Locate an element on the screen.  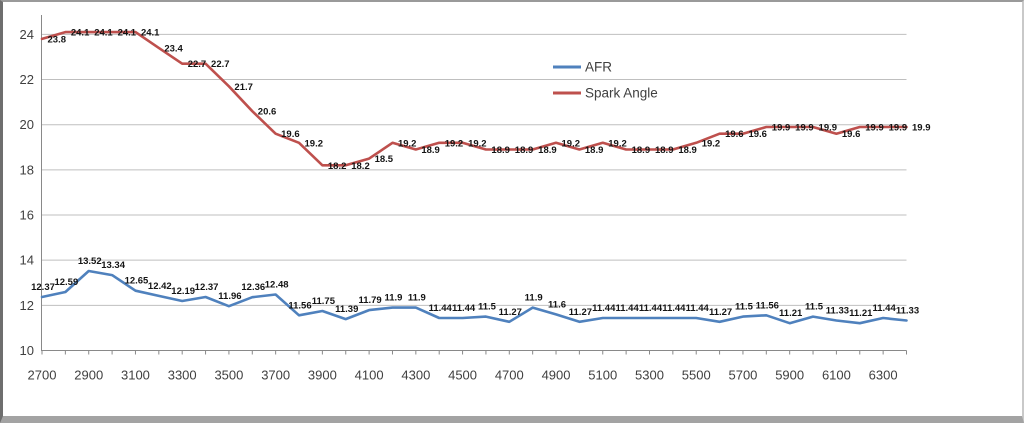
y-tick-label: 14 is located at coordinates (27, 260).